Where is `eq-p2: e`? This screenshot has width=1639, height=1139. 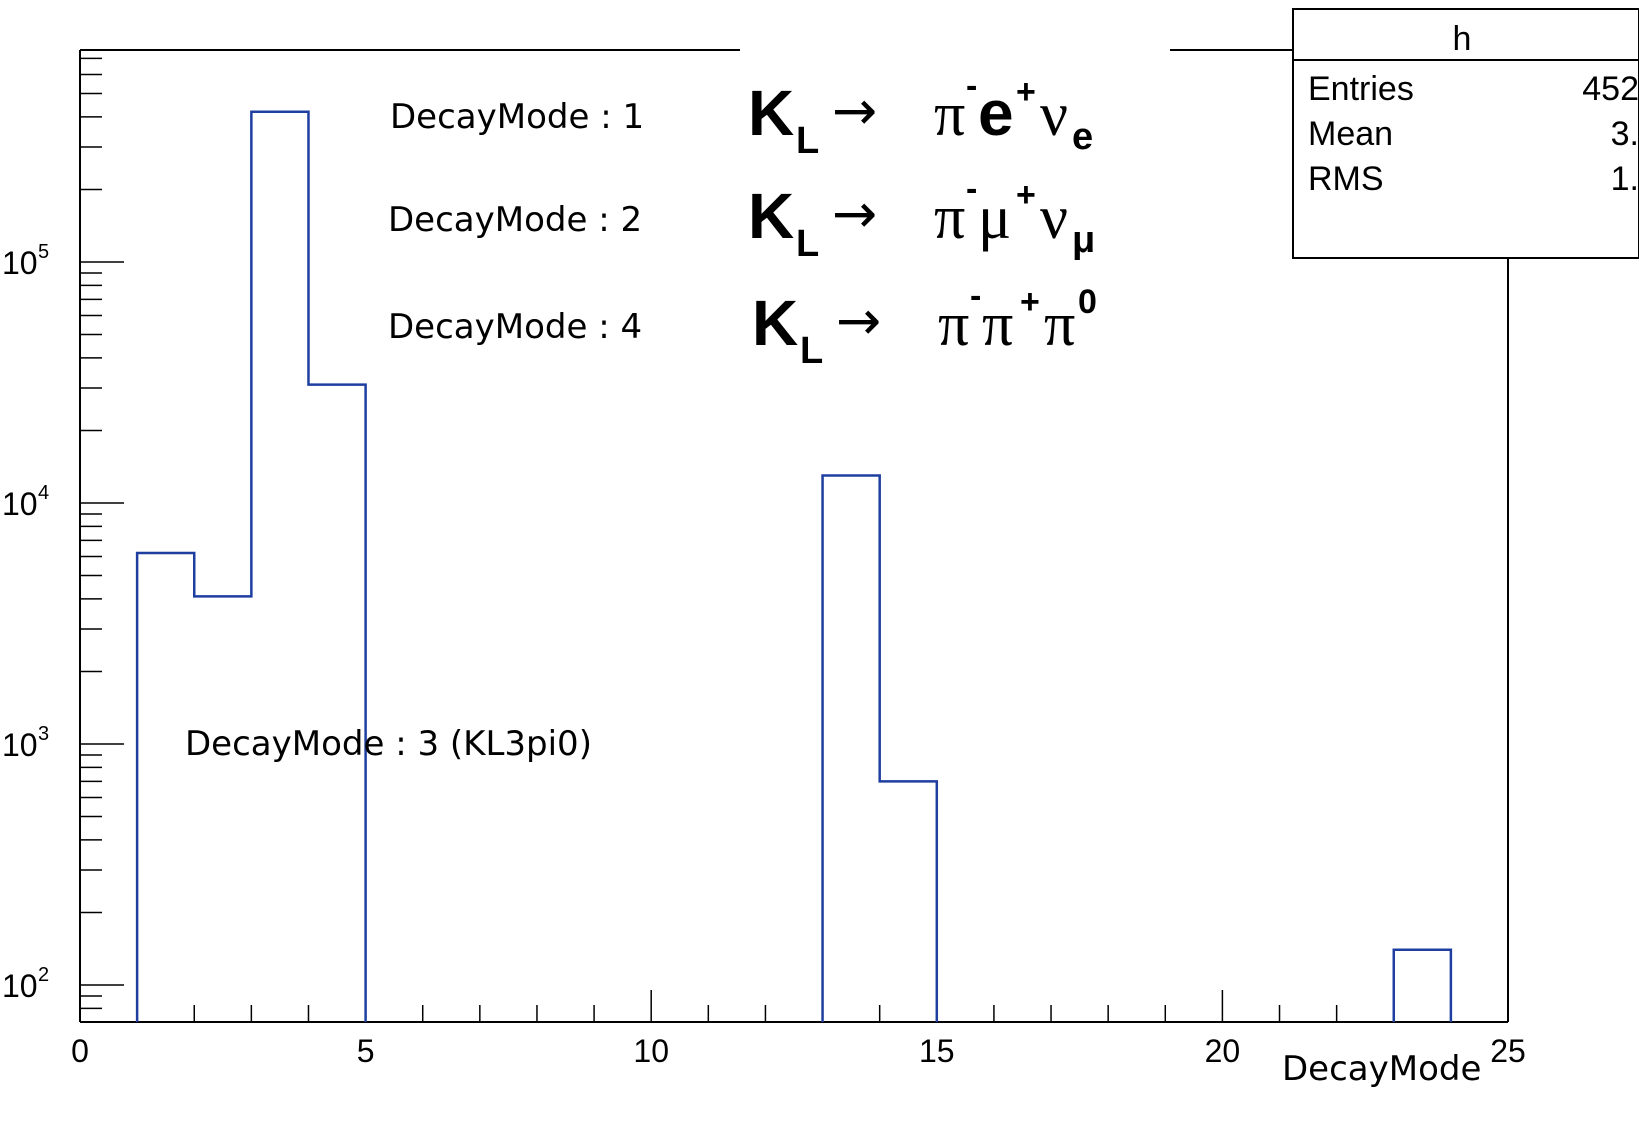 eq-p2: e is located at coordinates (996, 113).